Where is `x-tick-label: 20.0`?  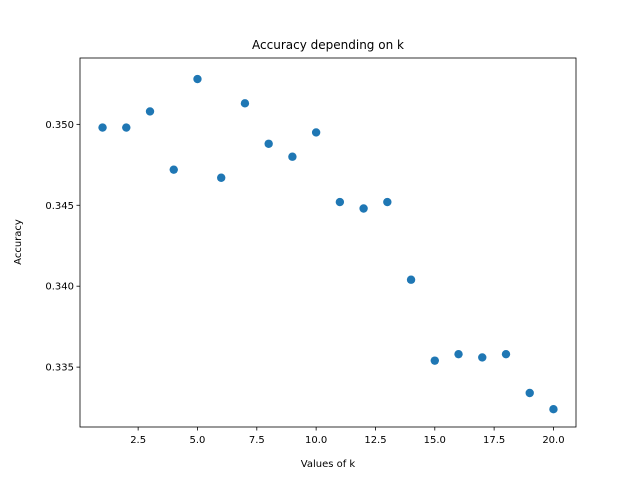 x-tick-label: 20.0 is located at coordinates (553, 440).